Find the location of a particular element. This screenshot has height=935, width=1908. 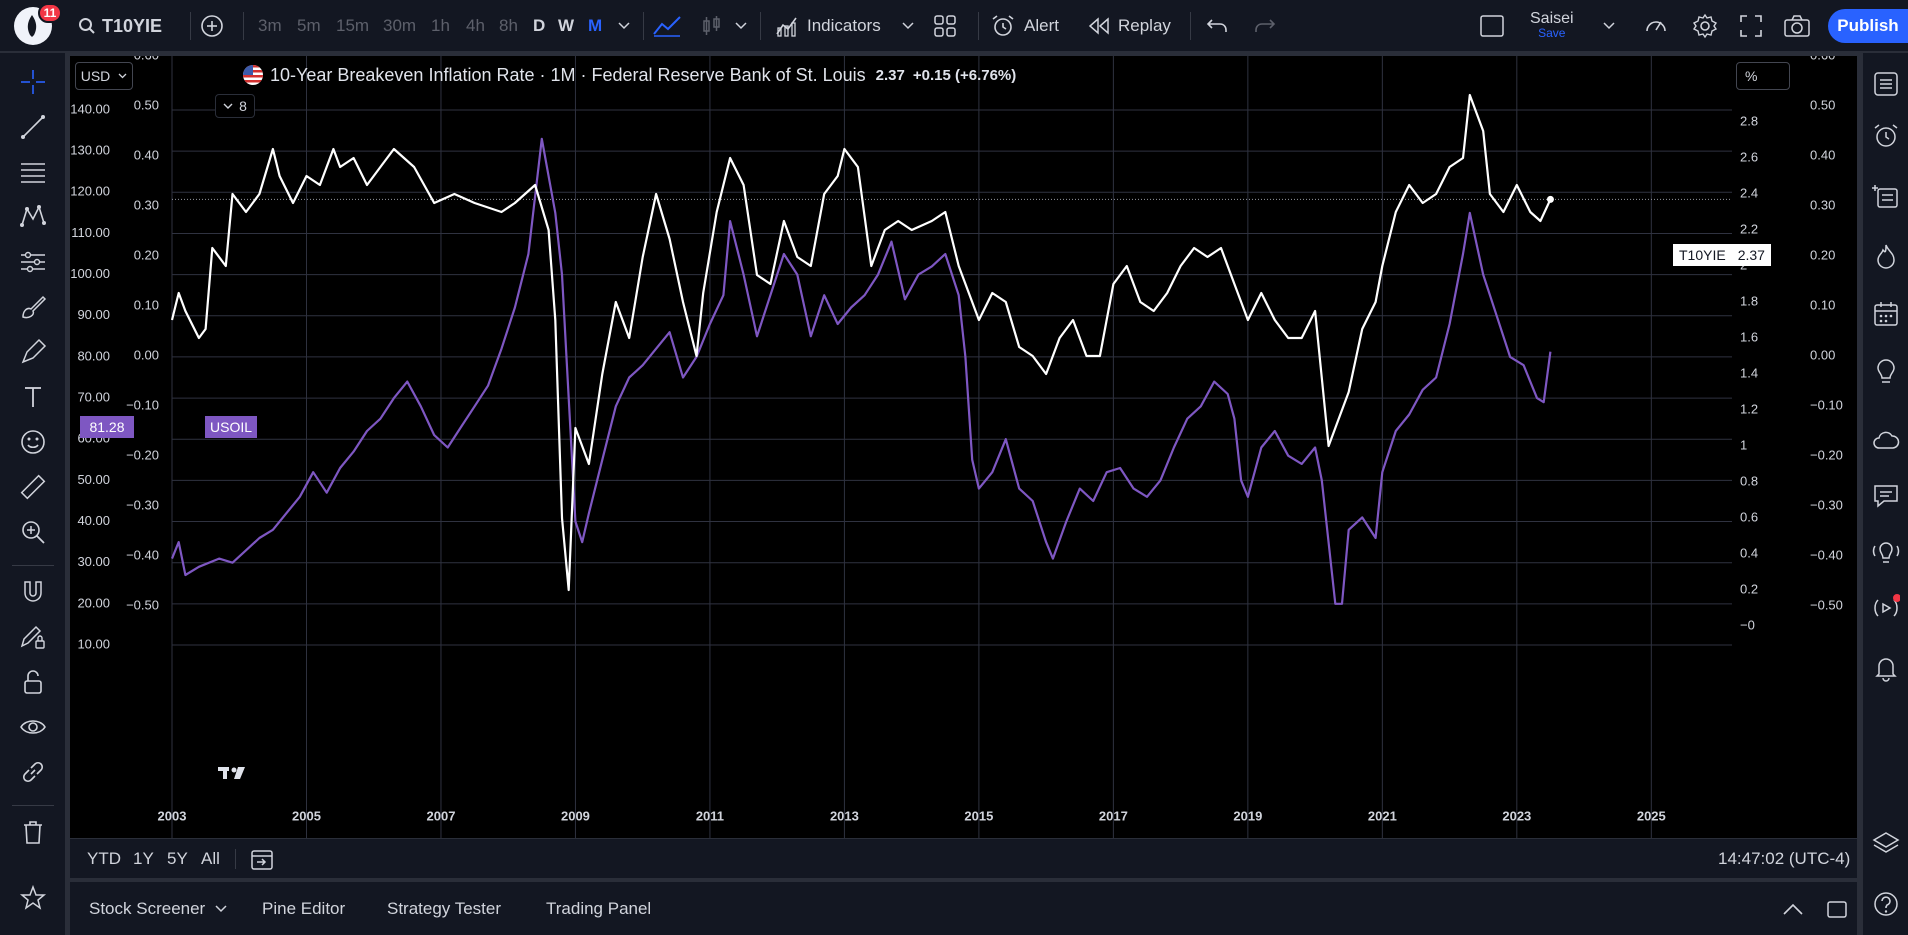

calendar-button is located at coordinates (1886, 314).